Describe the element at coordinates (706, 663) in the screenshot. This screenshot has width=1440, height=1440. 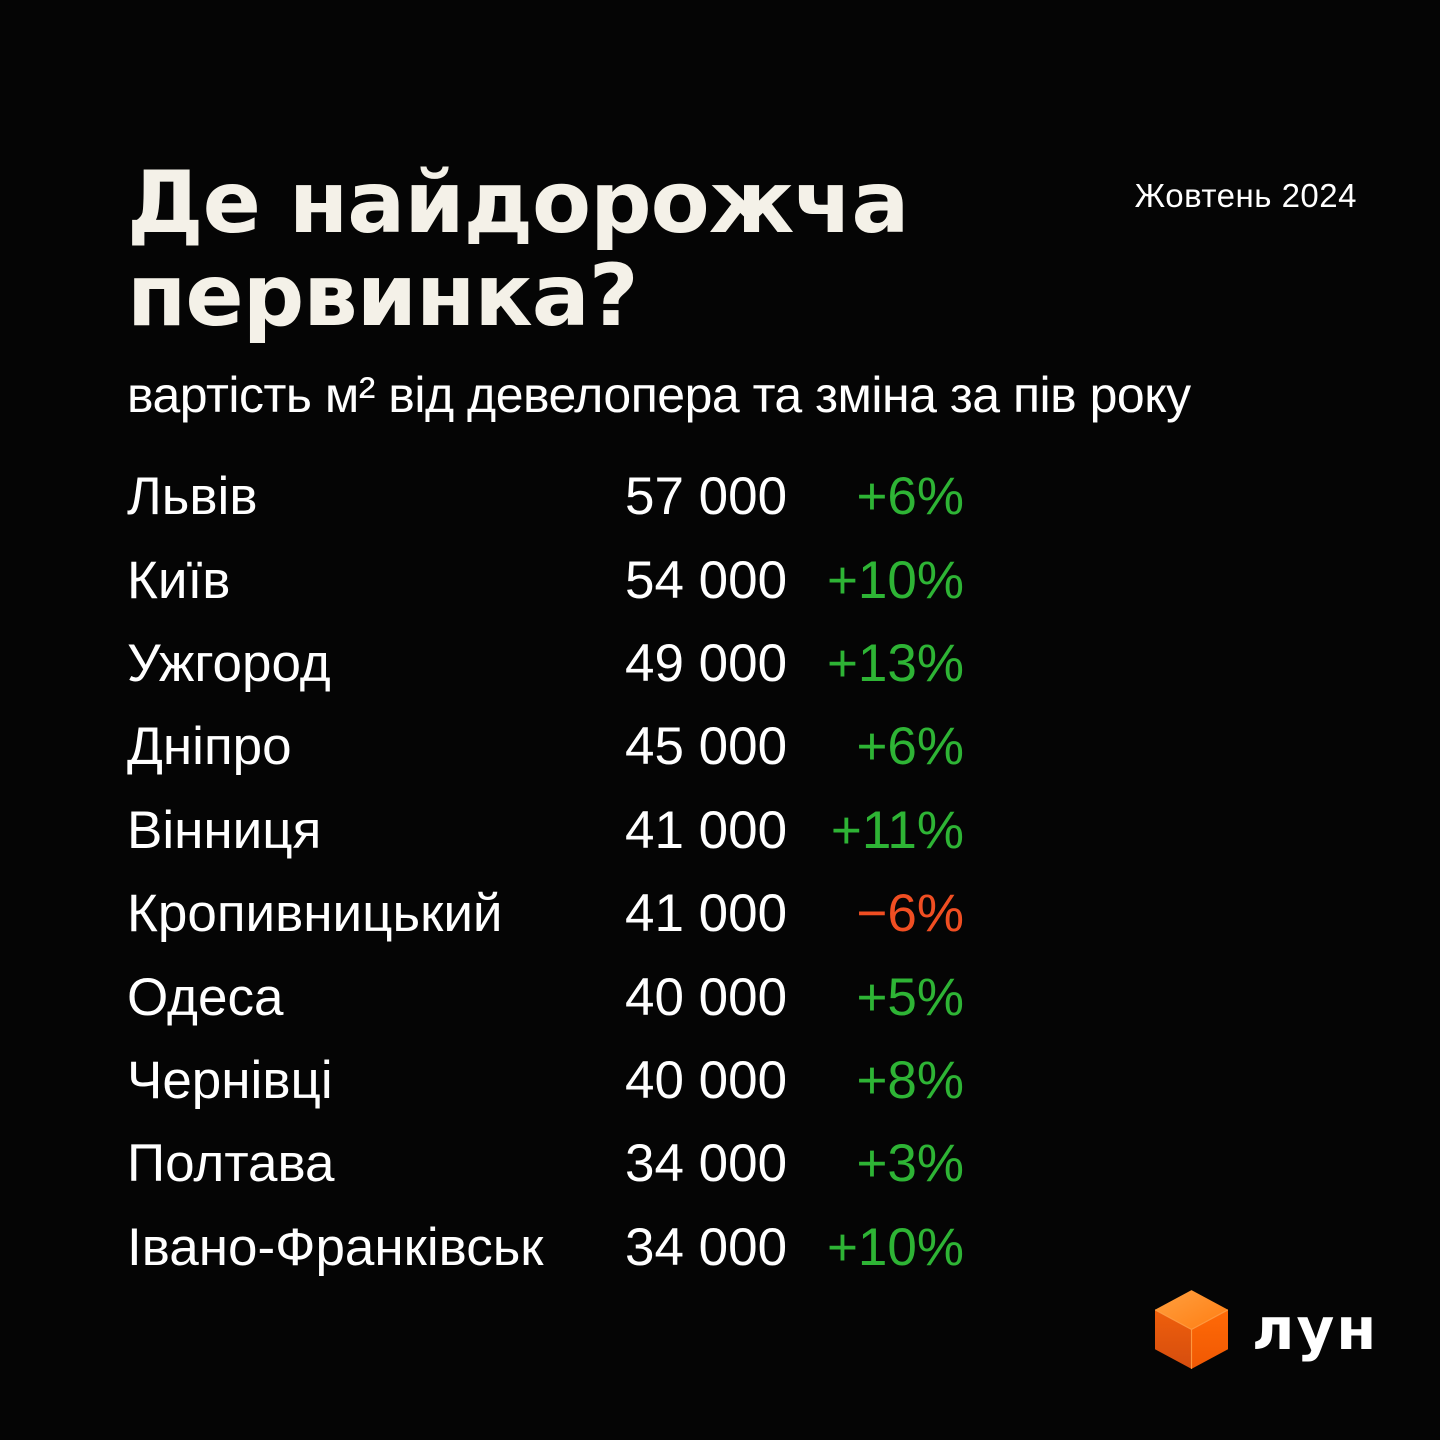
I see `price-value: 49 000` at that location.